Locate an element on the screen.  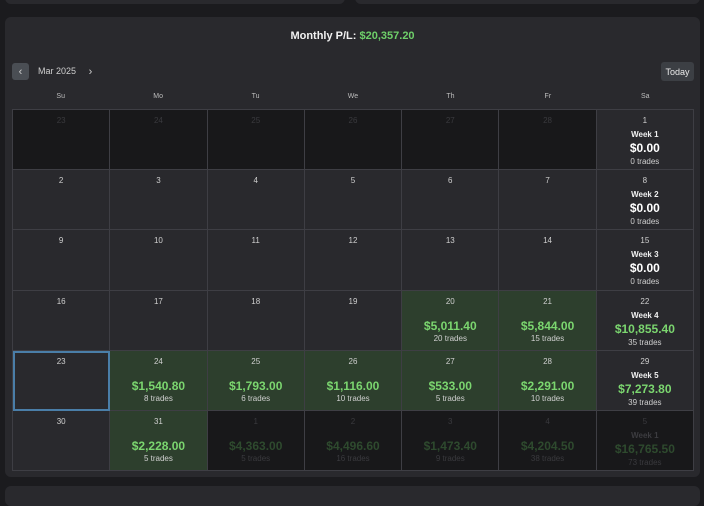
weekday-th: Th is located at coordinates (450, 96).